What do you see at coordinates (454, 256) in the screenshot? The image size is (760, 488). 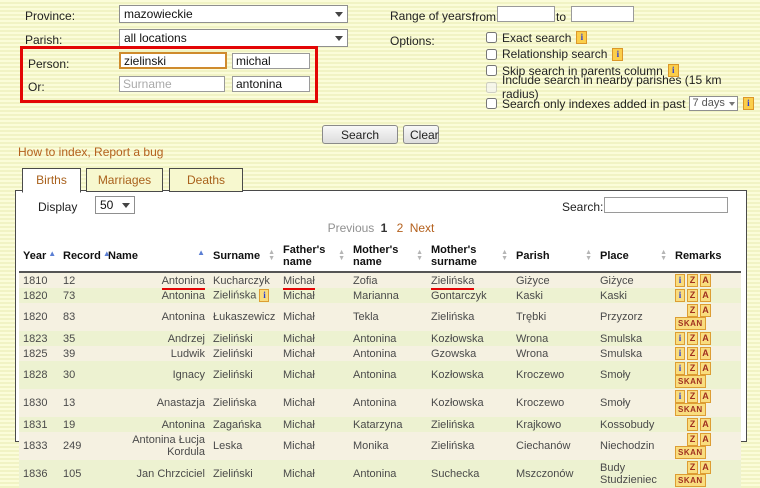 I see `header-label: Mother's surname` at bounding box center [454, 256].